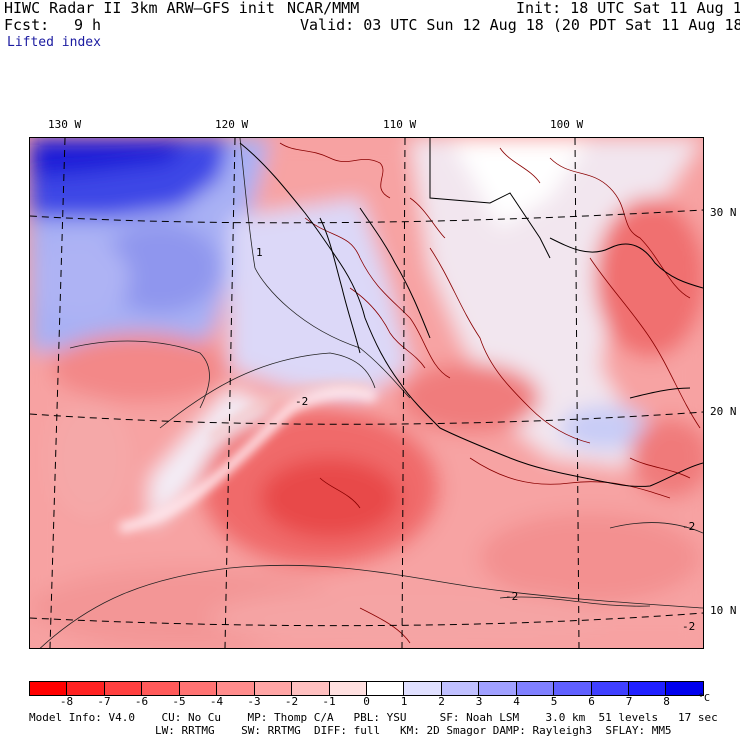 The width and height of the screenshot is (740, 740). Describe the element at coordinates (628, 8) in the screenshot. I see `init-time: Init: 18 UTC Sat 11 Aug 18` at that location.